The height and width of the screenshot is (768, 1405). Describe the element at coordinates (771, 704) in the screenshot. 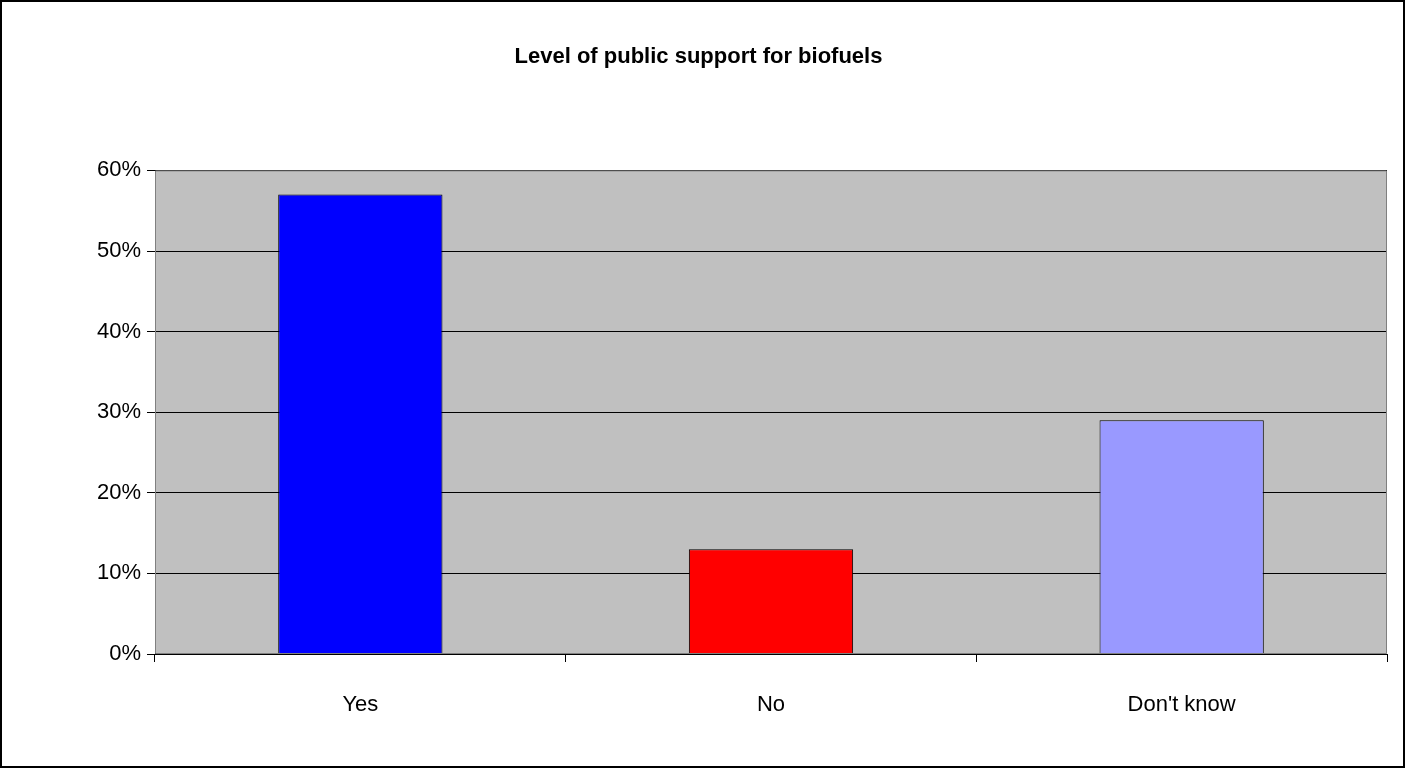

I see `x-tick-label: No` at that location.